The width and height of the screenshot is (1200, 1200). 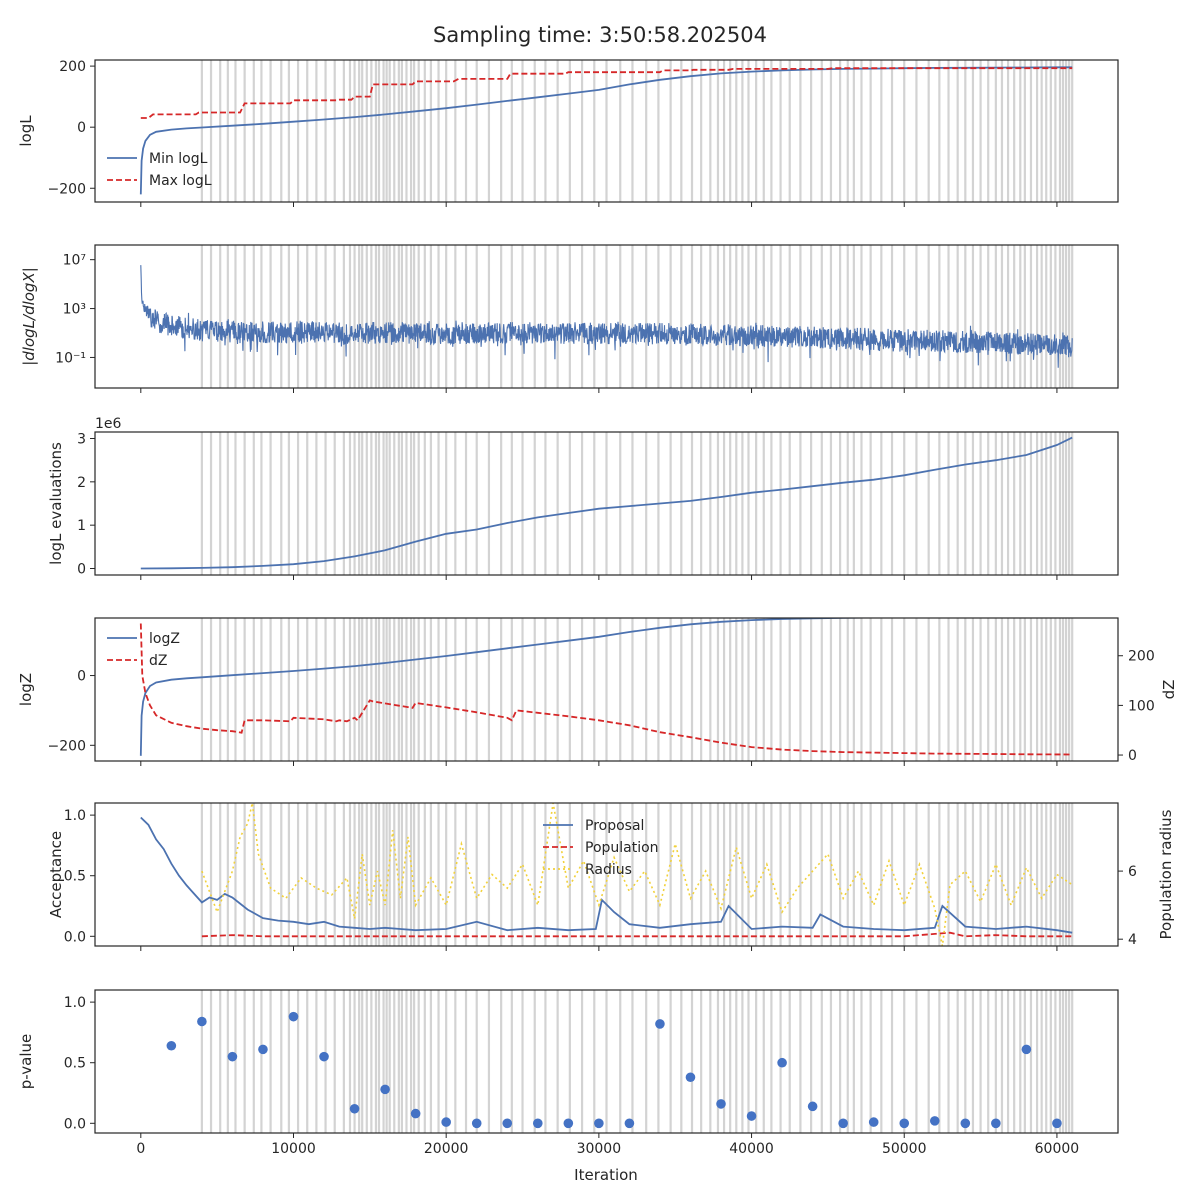 I want to click on y-tick-label-right: 4, so click(x=1132, y=940).